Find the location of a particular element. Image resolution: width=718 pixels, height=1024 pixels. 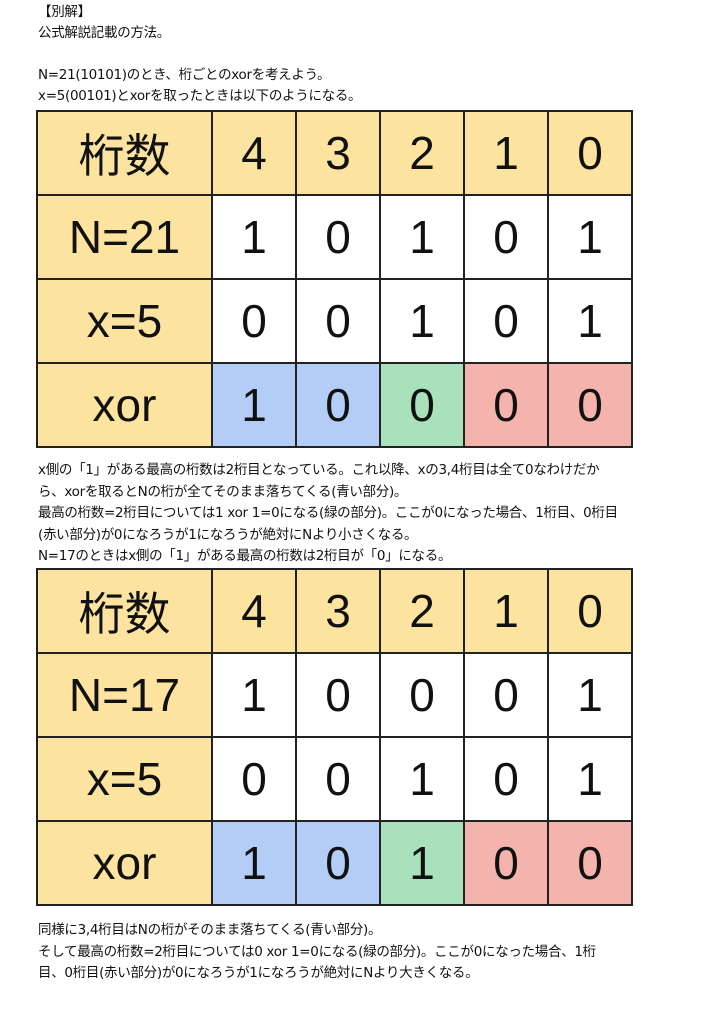

row-label: N=21 is located at coordinates (124, 237).